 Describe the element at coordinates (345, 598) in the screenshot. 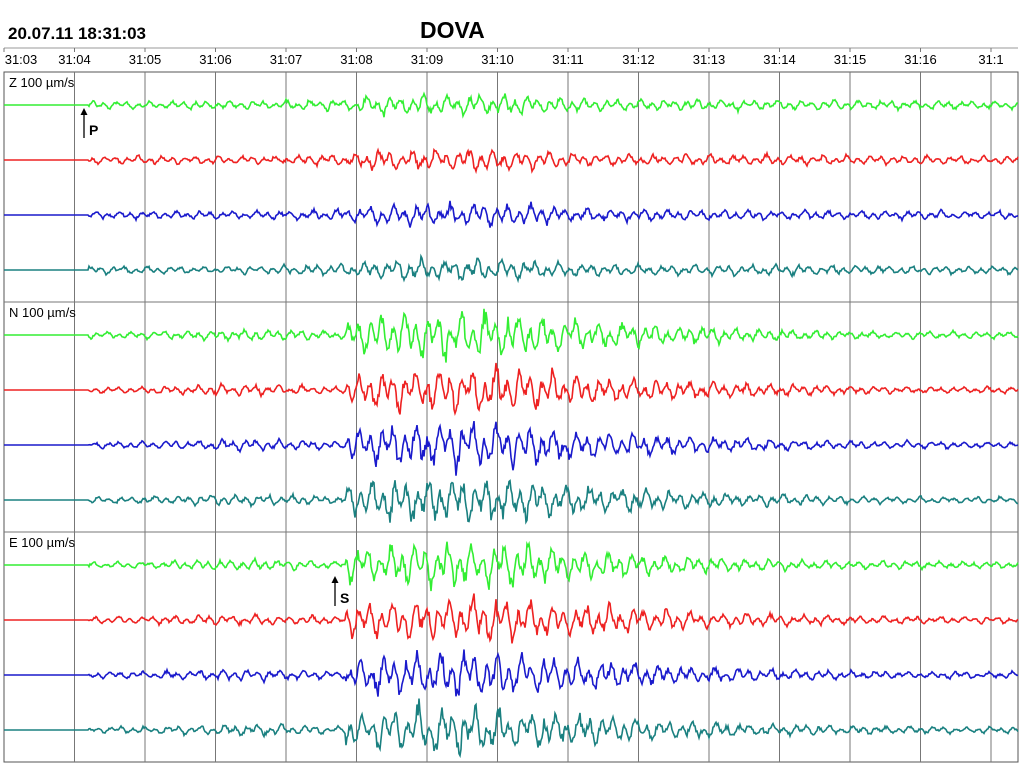

I see `phase-label-s: S` at that location.